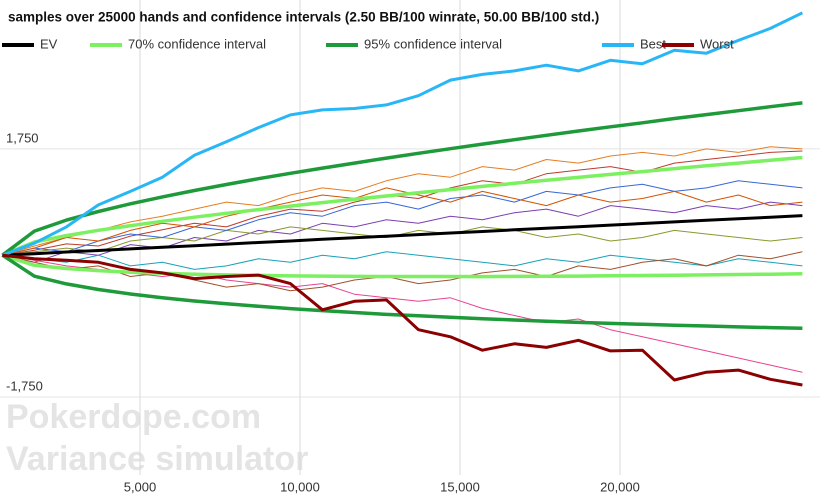 The width and height of the screenshot is (820, 499). I want to click on y-tick-label: -1,750, so click(24, 385).